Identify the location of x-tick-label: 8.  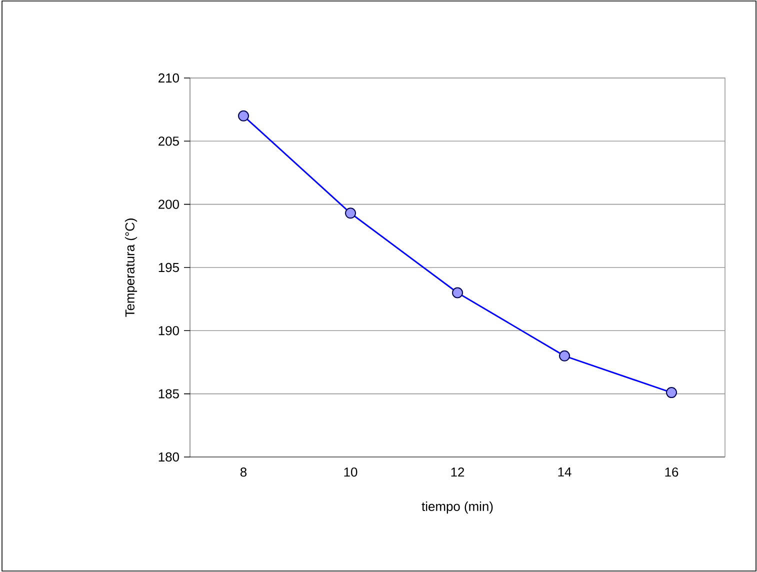
(243, 472).